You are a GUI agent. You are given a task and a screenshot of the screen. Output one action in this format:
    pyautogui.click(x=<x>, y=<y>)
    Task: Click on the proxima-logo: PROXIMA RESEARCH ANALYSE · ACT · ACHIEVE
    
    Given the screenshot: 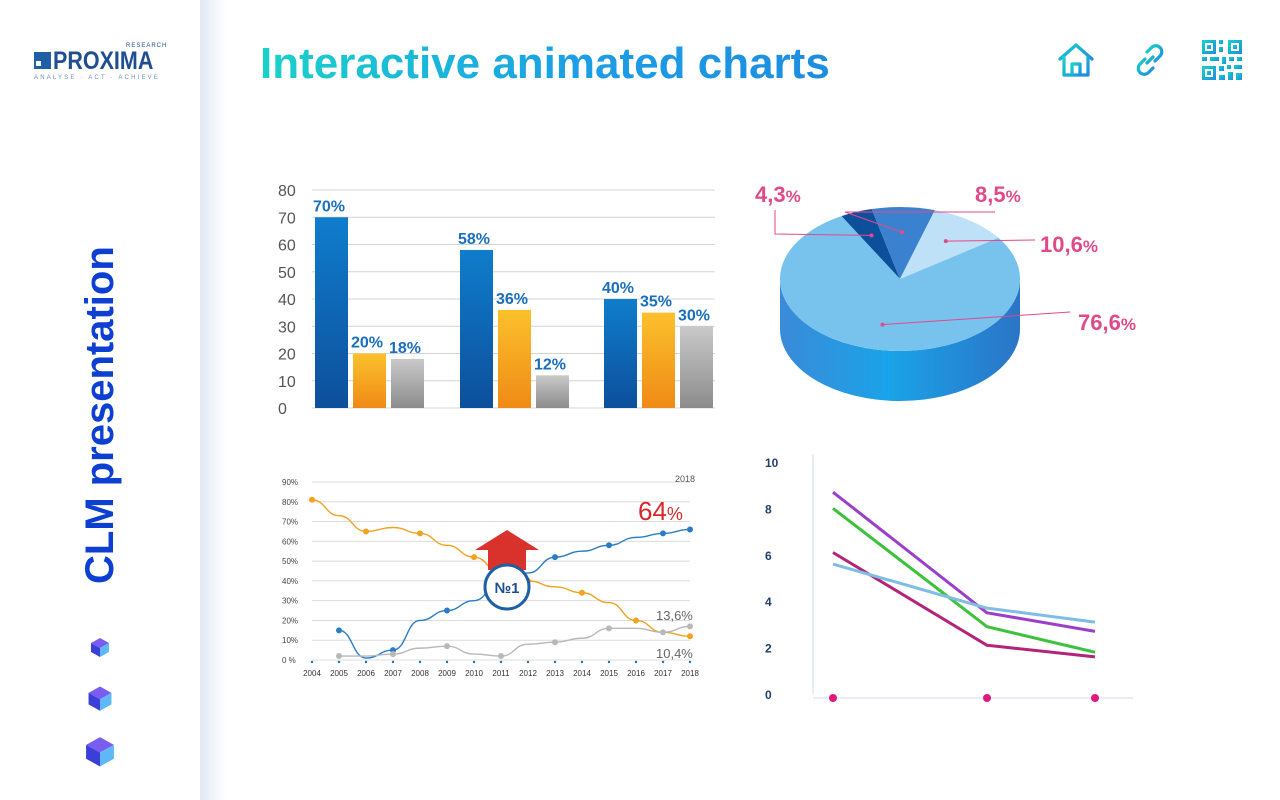 What is the action you would take?
    pyautogui.click(x=104, y=64)
    